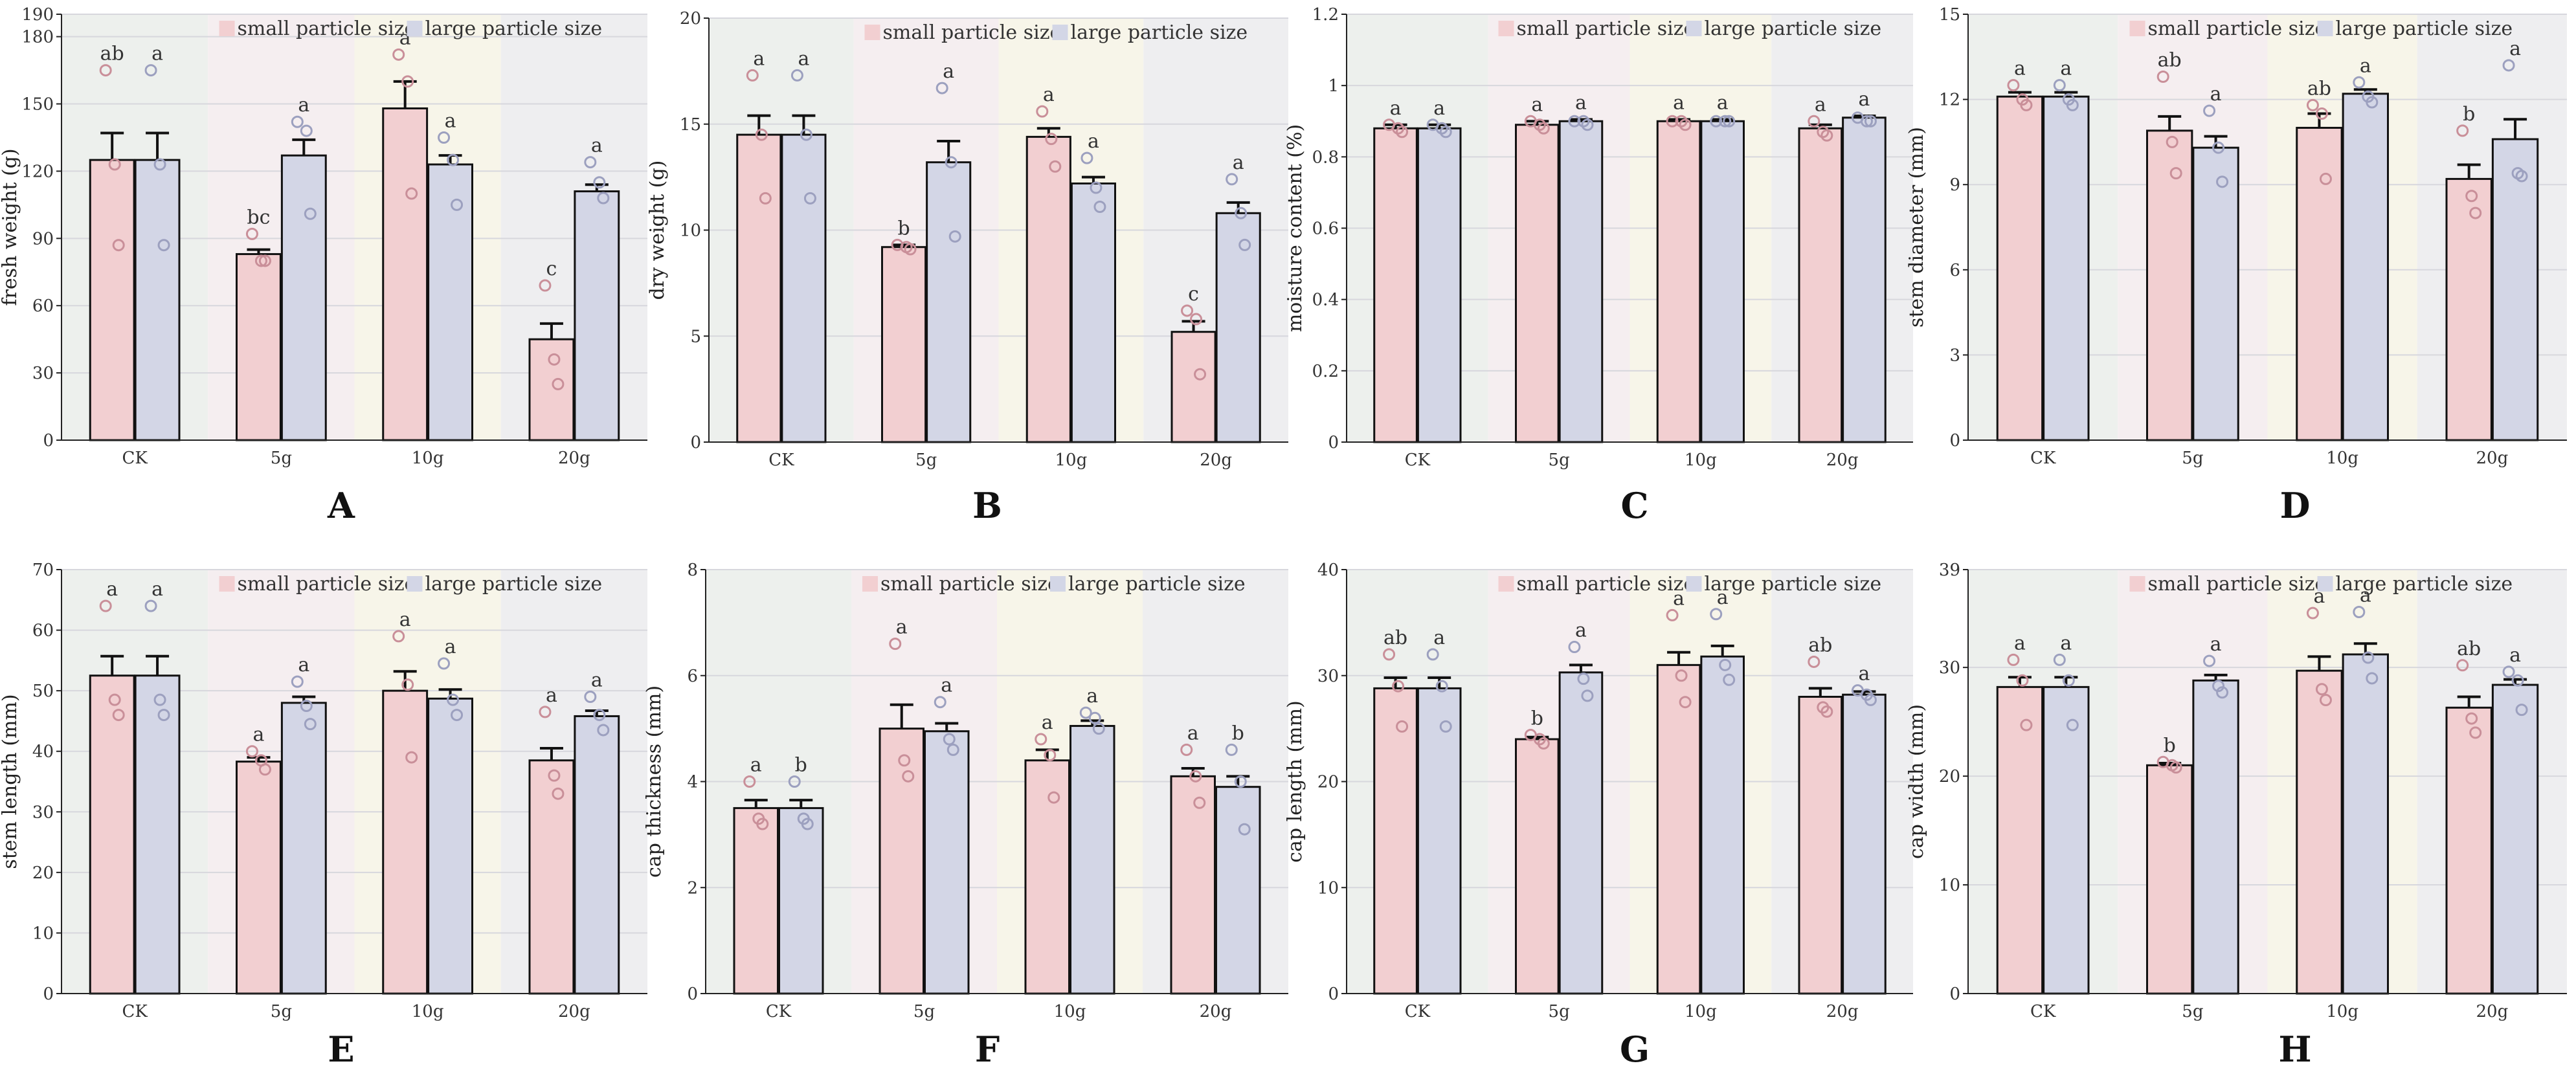 The image size is (2576, 1068). What do you see at coordinates (2137, 584) in the screenshot?
I see `legend-swatch-small` at bounding box center [2137, 584].